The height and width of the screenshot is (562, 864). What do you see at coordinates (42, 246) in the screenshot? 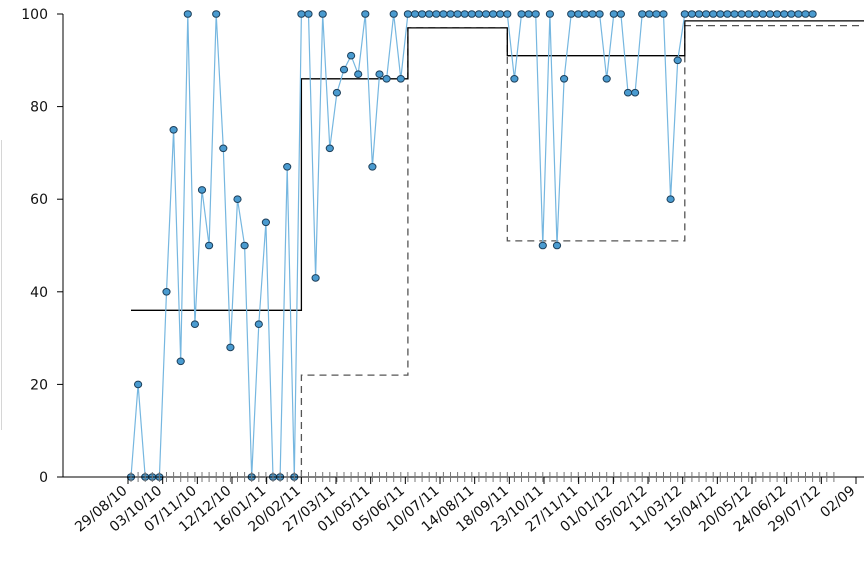
I see `y-ticks: 0 20 40 60 80 100` at bounding box center [42, 246].